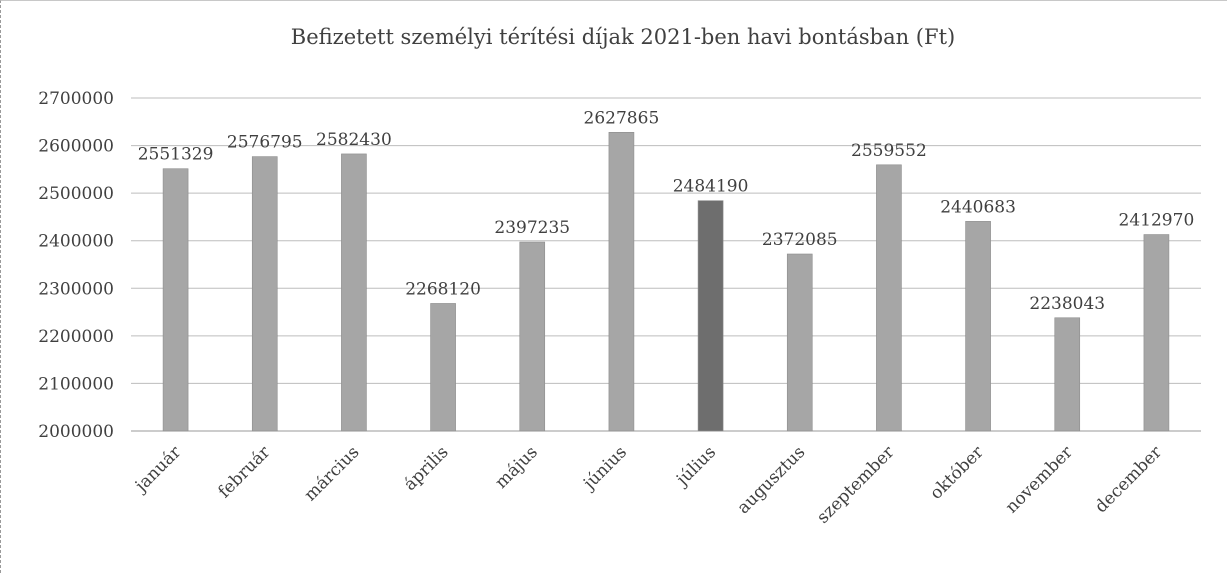  What do you see at coordinates (1040, 480) in the screenshot?
I see `x-tick-label: november` at bounding box center [1040, 480].